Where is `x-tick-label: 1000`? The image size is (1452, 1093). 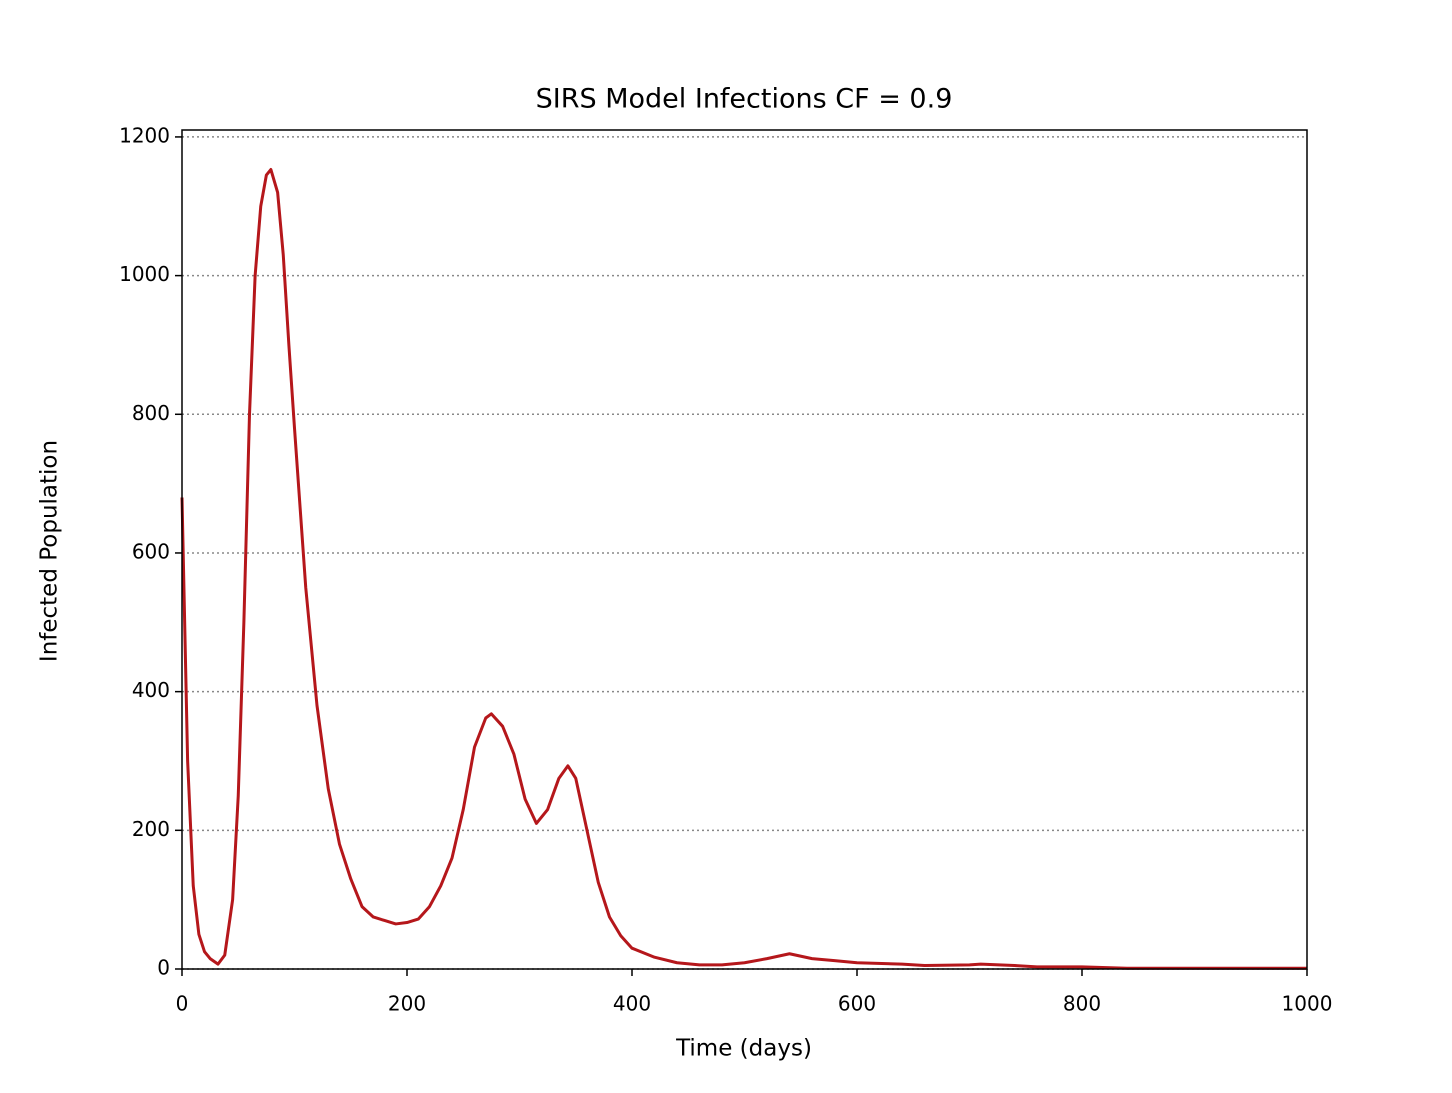
x-tick-label: 1000 is located at coordinates (1307, 1004).